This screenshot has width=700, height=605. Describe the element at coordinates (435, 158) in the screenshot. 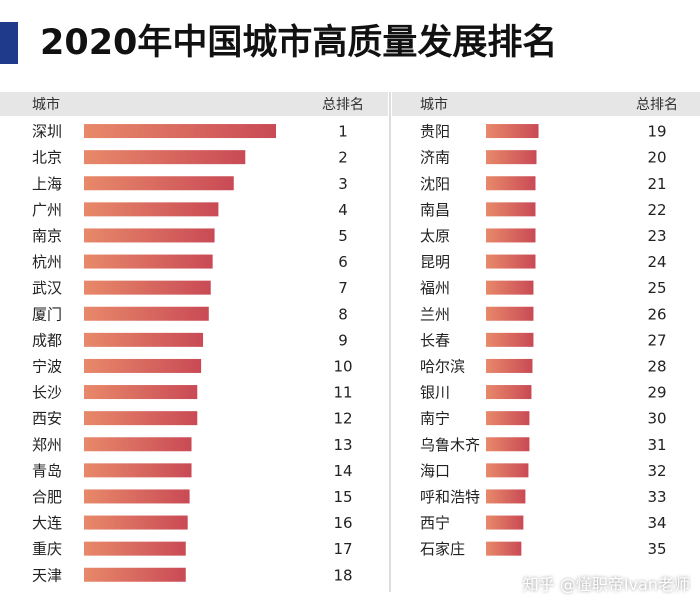

I see `city-label: 济南` at that location.